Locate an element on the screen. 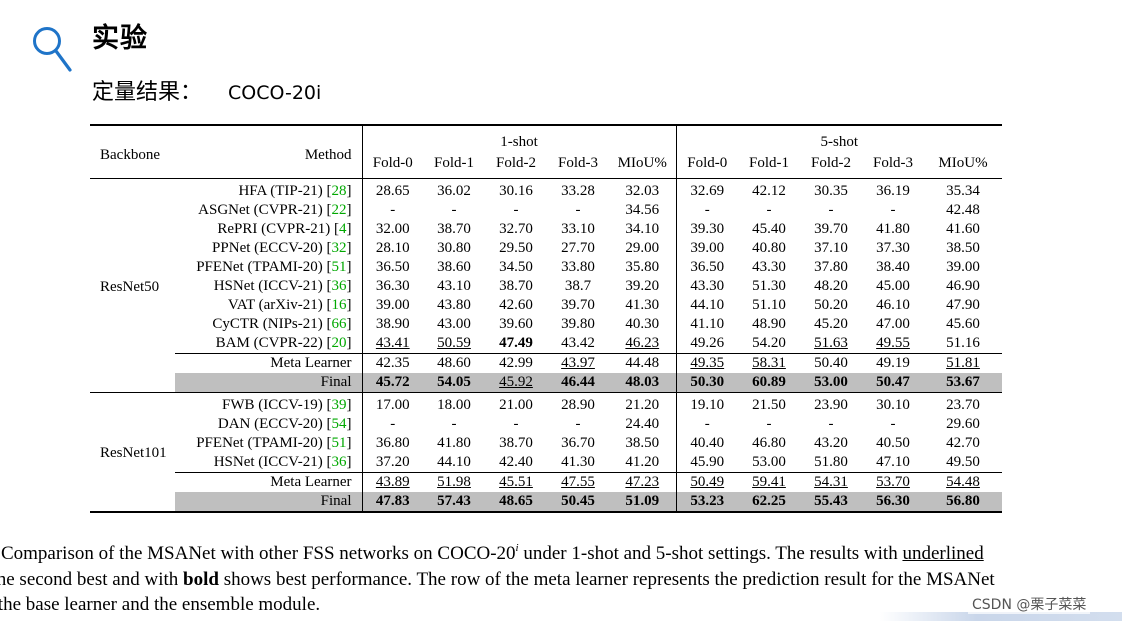 The width and height of the screenshot is (1122, 621). value-cell: 36.02 is located at coordinates (454, 191).